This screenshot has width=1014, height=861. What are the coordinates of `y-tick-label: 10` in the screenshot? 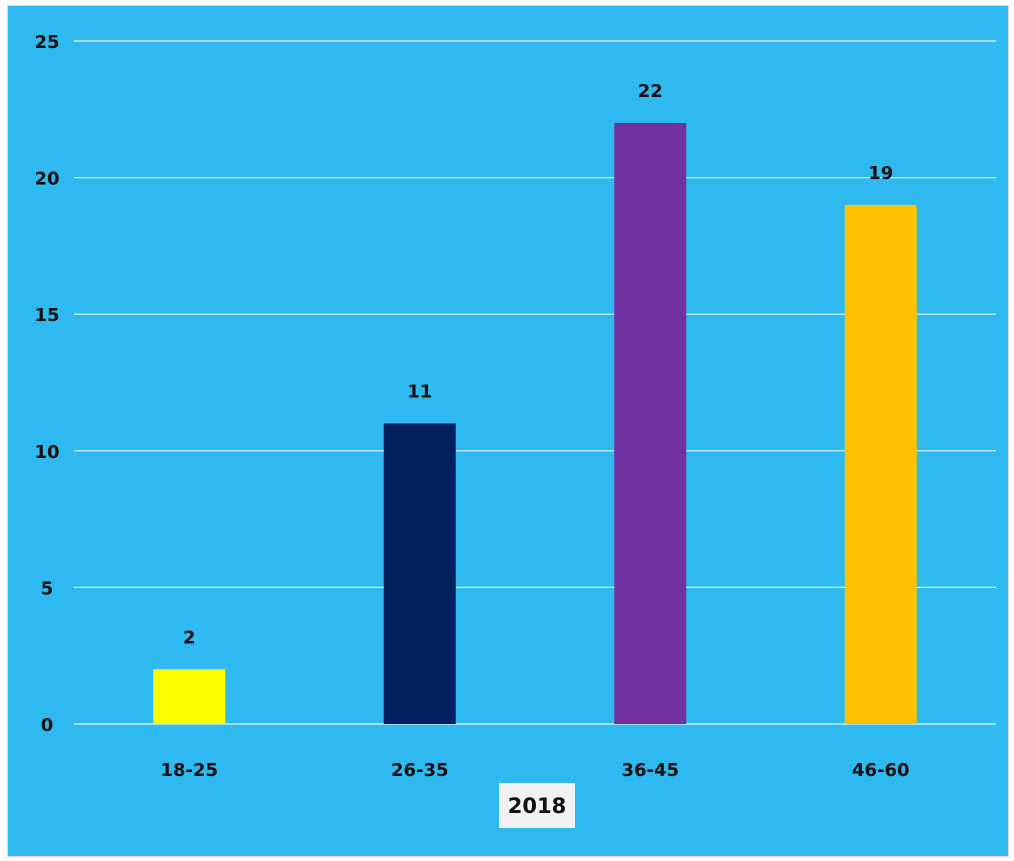 It's located at (46, 452).